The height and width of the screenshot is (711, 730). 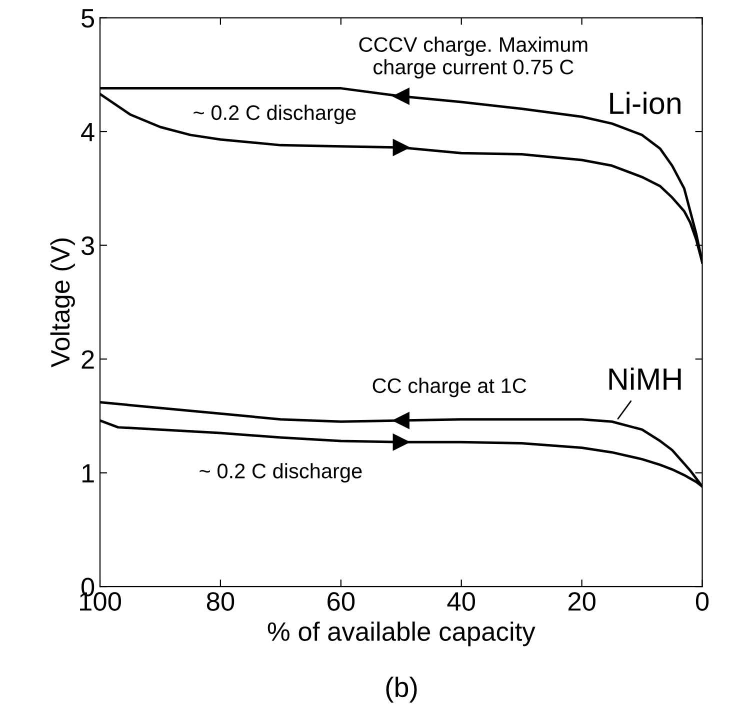 What do you see at coordinates (62, 303) in the screenshot?
I see `y-axis-title: Voltage (V)` at bounding box center [62, 303].